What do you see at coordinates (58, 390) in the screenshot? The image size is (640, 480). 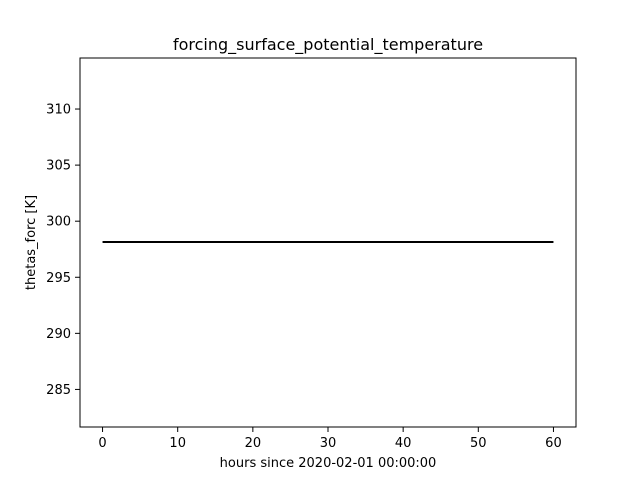 I see `y-tick-label: 285` at bounding box center [58, 390].